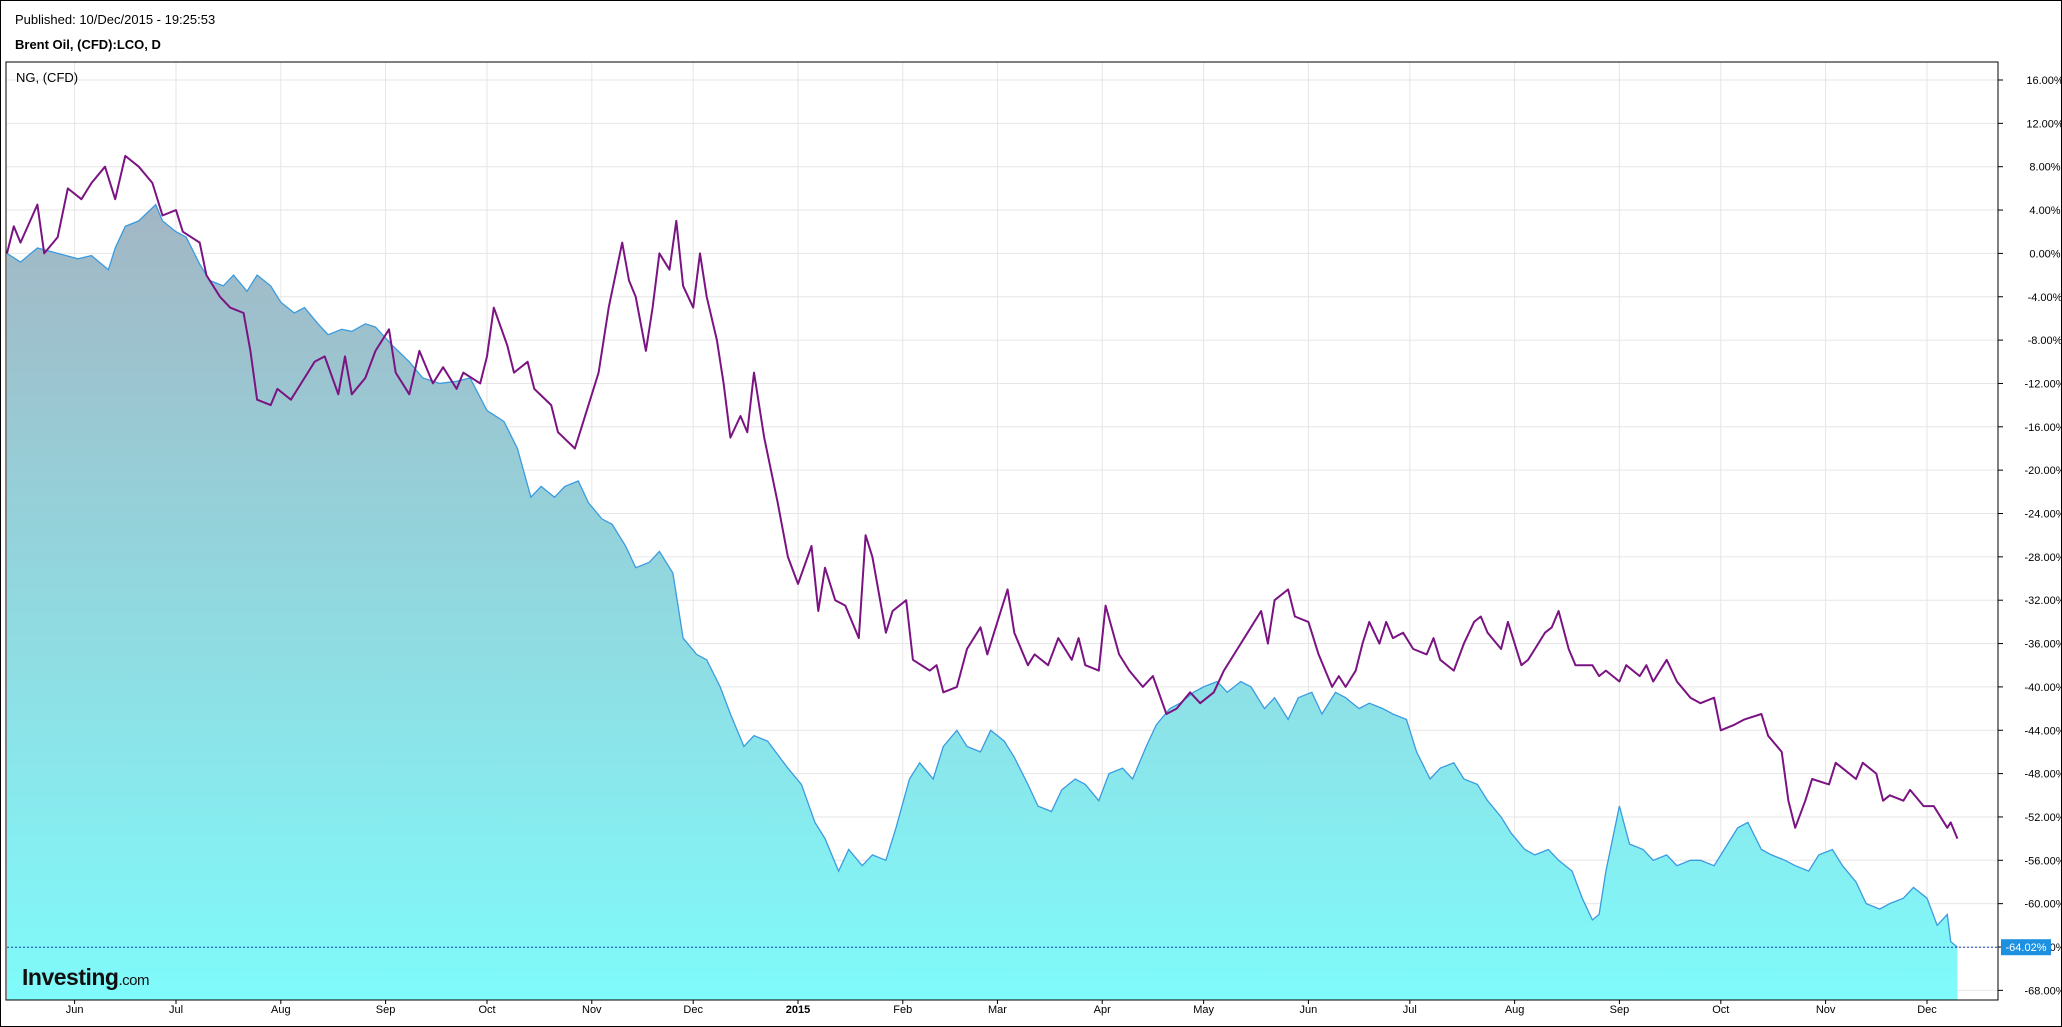 This screenshot has height=1027, width=2062. What do you see at coordinates (2043, 861) in the screenshot?
I see `y-tick-label: -56.00%` at bounding box center [2043, 861].